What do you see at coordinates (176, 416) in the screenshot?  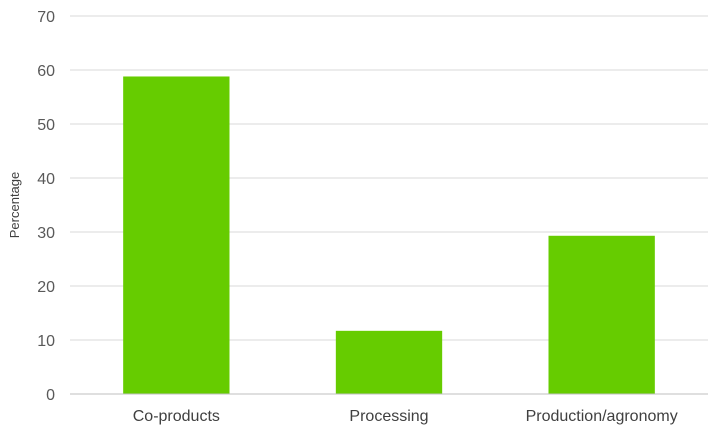 I see `x-category-label: Co-products` at bounding box center [176, 416].